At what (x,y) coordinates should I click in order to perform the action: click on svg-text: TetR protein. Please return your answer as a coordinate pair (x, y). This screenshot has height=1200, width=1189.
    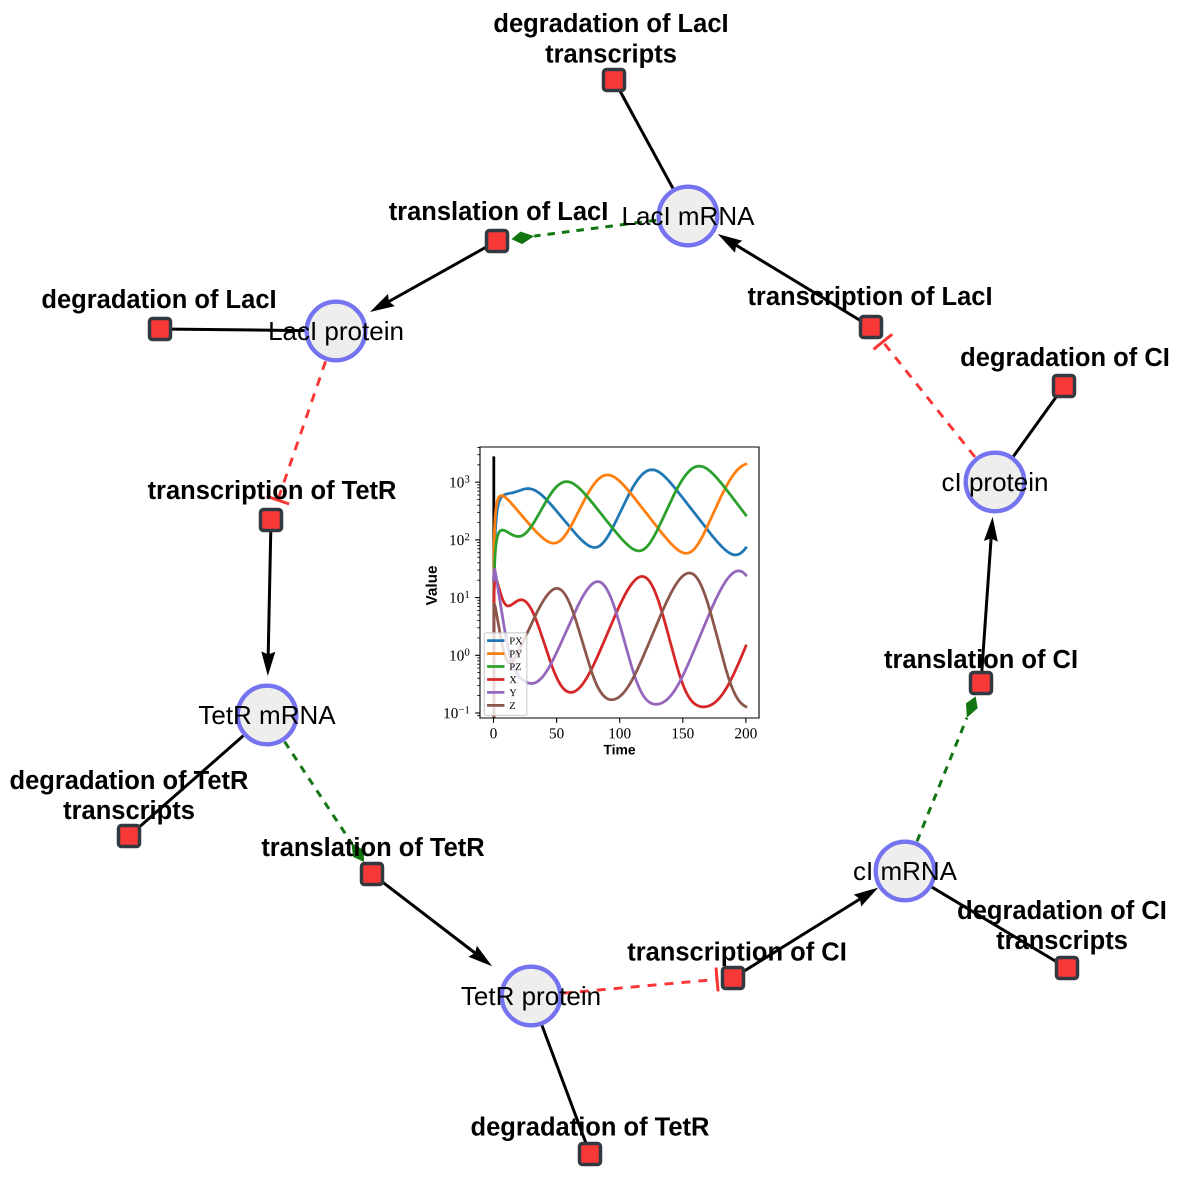
    Looking at the image, I should click on (531, 996).